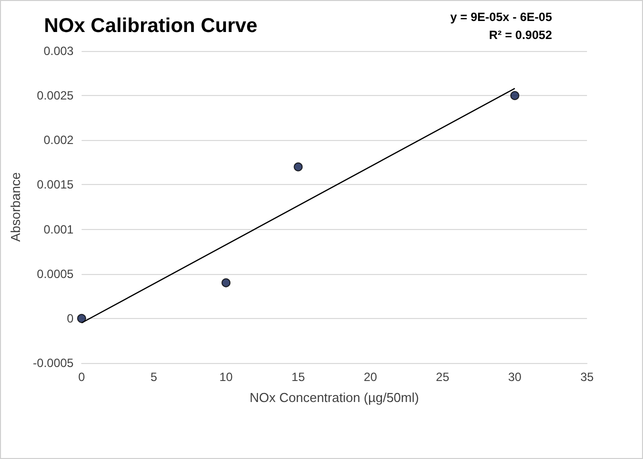 Image resolution: width=643 pixels, height=459 pixels. What do you see at coordinates (334, 397) in the screenshot?
I see `x-axis-title: NOx Concentration (µg/50ml)` at bounding box center [334, 397].